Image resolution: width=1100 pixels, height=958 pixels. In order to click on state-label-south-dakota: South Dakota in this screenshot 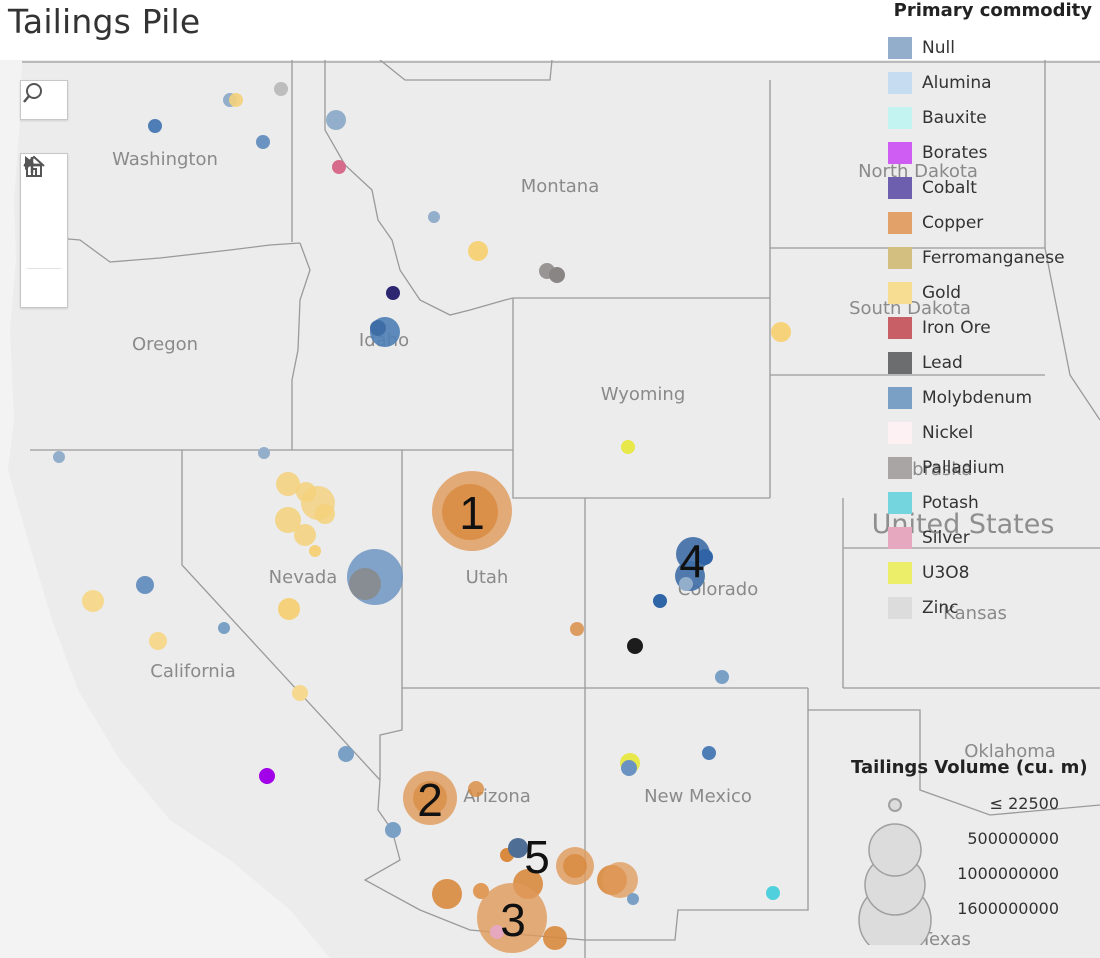, I will do `click(910, 308)`.